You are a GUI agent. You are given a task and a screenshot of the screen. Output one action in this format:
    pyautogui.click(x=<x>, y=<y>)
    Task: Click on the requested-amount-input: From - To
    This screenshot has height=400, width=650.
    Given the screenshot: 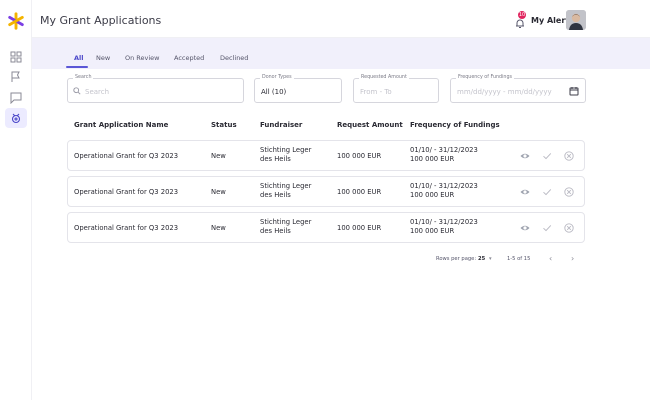 What is the action you would take?
    pyautogui.click(x=376, y=92)
    